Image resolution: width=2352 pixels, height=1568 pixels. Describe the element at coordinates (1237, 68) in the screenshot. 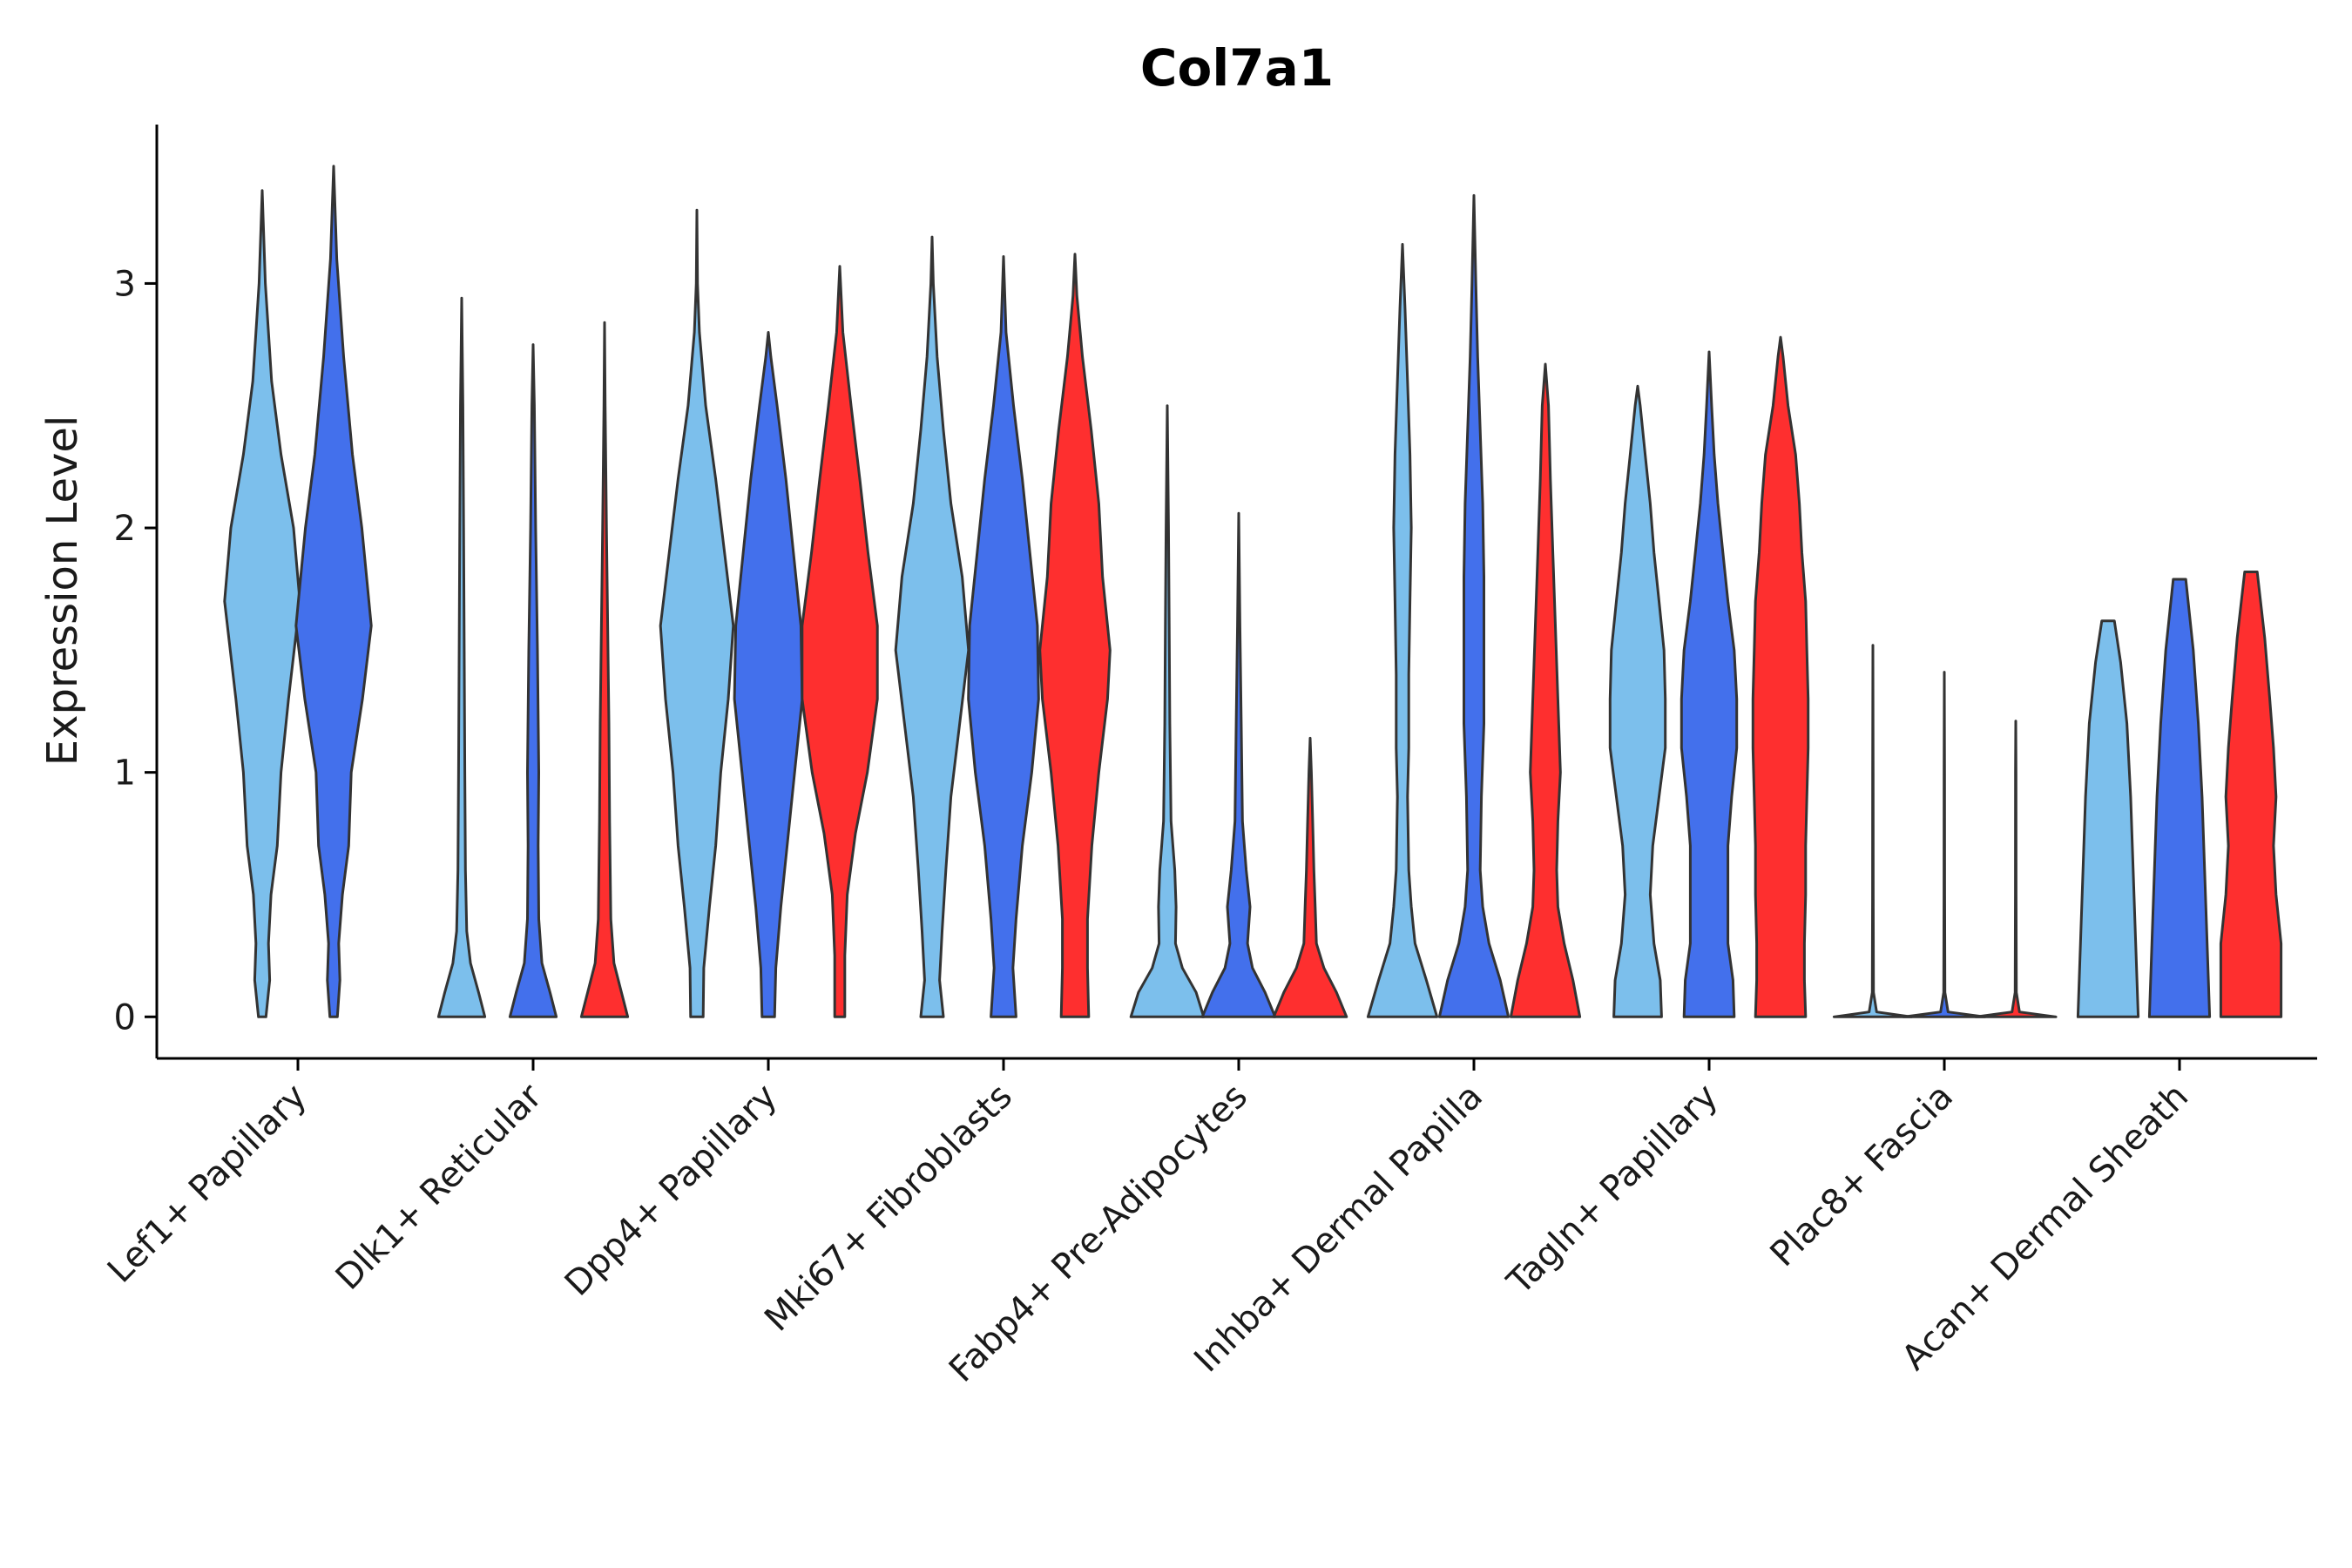

I see `chart-title: Col7a1` at that location.